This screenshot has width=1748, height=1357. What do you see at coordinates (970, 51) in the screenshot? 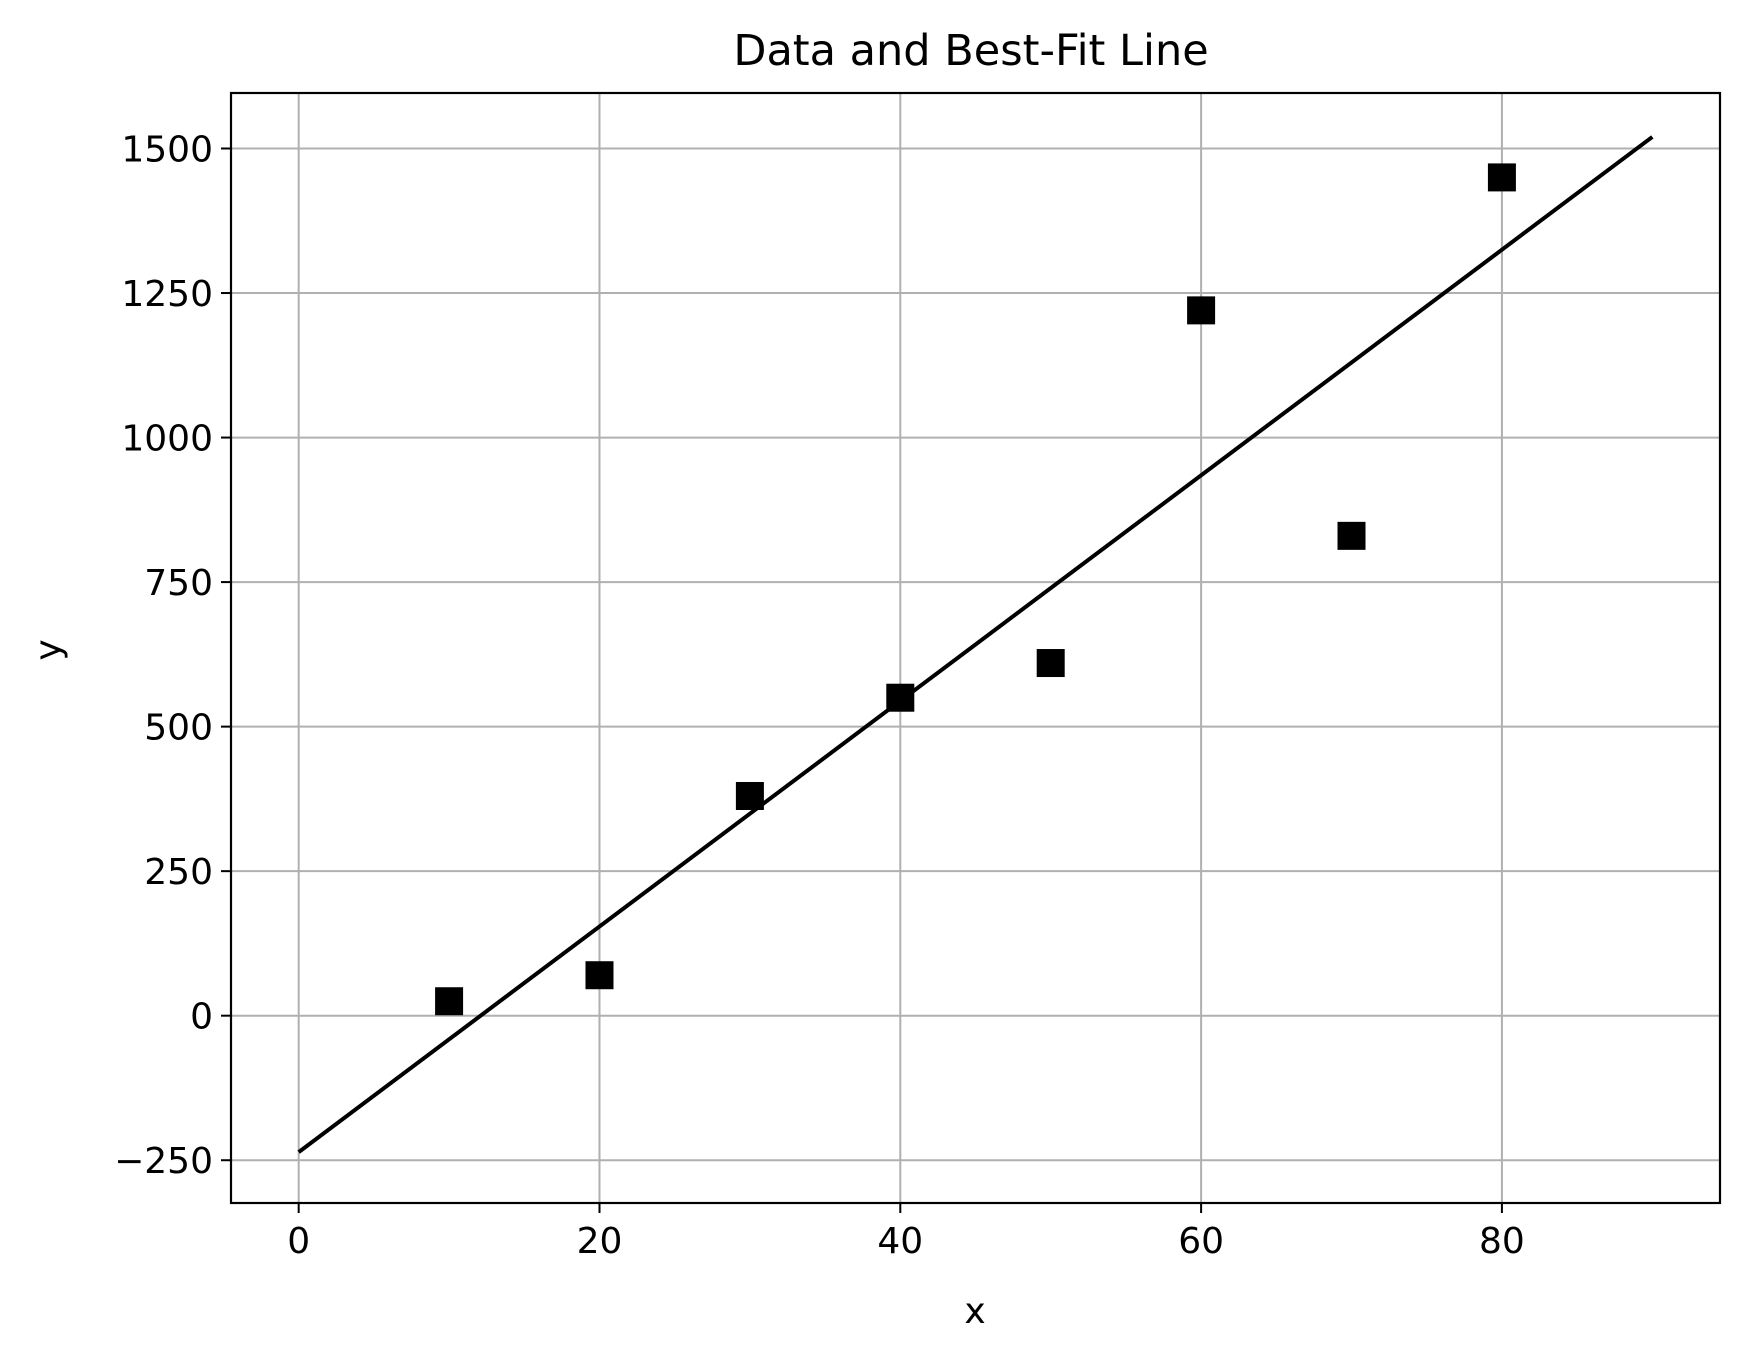
I see `chart-title: Data and Best-Fit Line` at bounding box center [970, 51].